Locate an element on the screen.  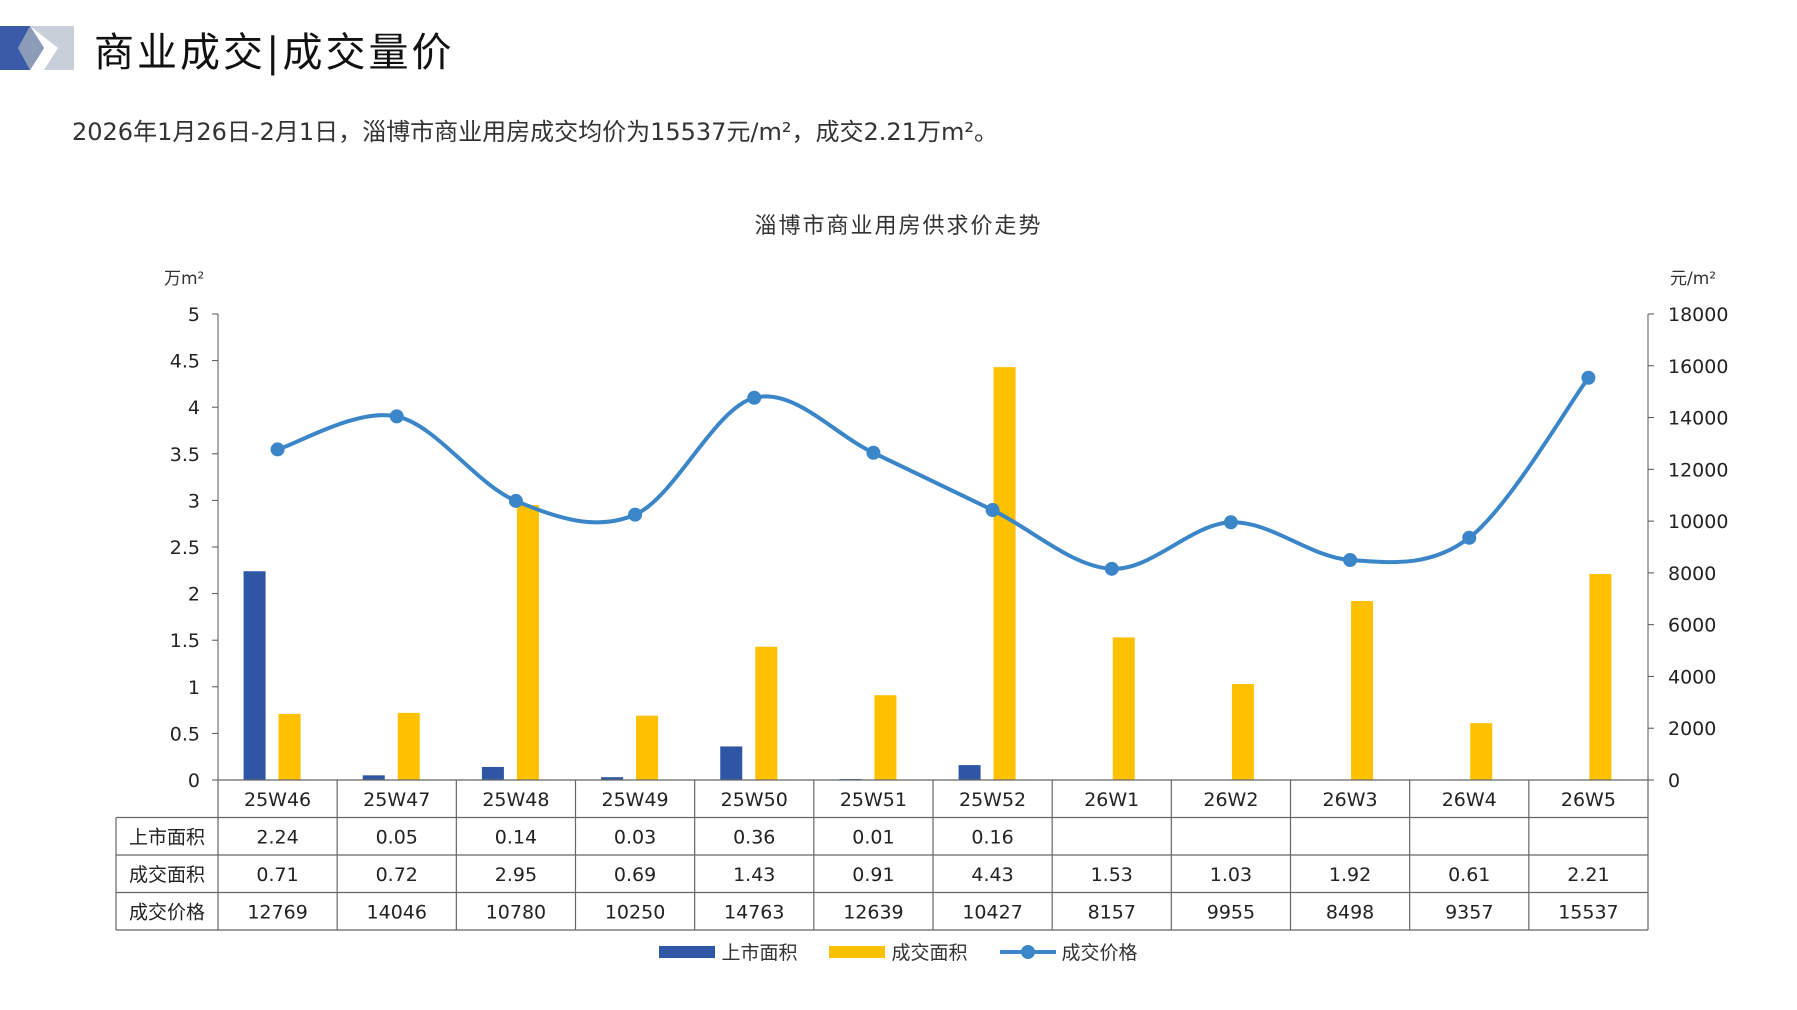
table-cell-value: 2.21 is located at coordinates (1588, 875).